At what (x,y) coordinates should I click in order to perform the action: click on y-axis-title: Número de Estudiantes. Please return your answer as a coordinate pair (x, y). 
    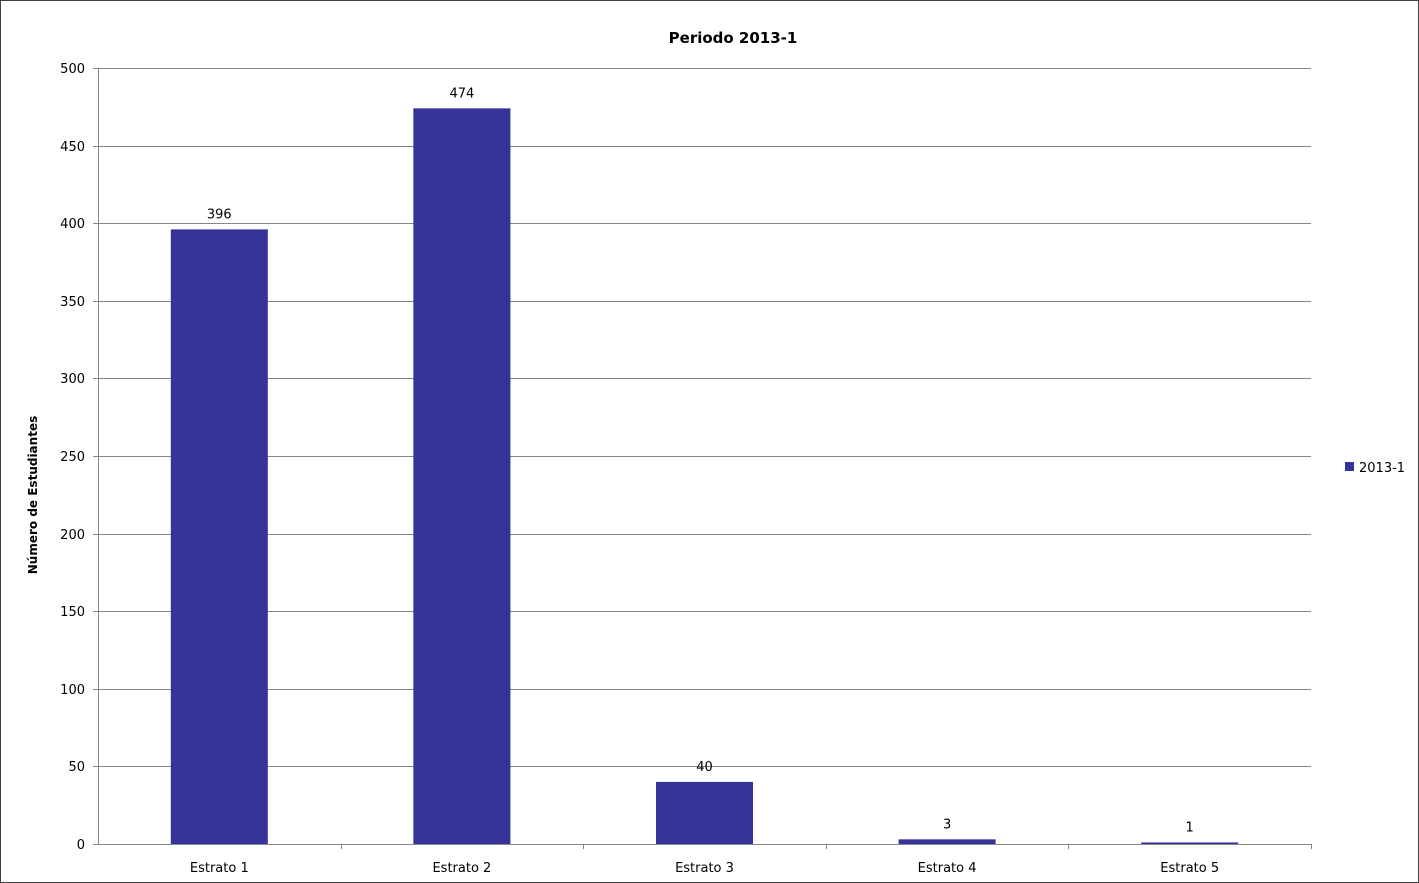
    Looking at the image, I should click on (33, 495).